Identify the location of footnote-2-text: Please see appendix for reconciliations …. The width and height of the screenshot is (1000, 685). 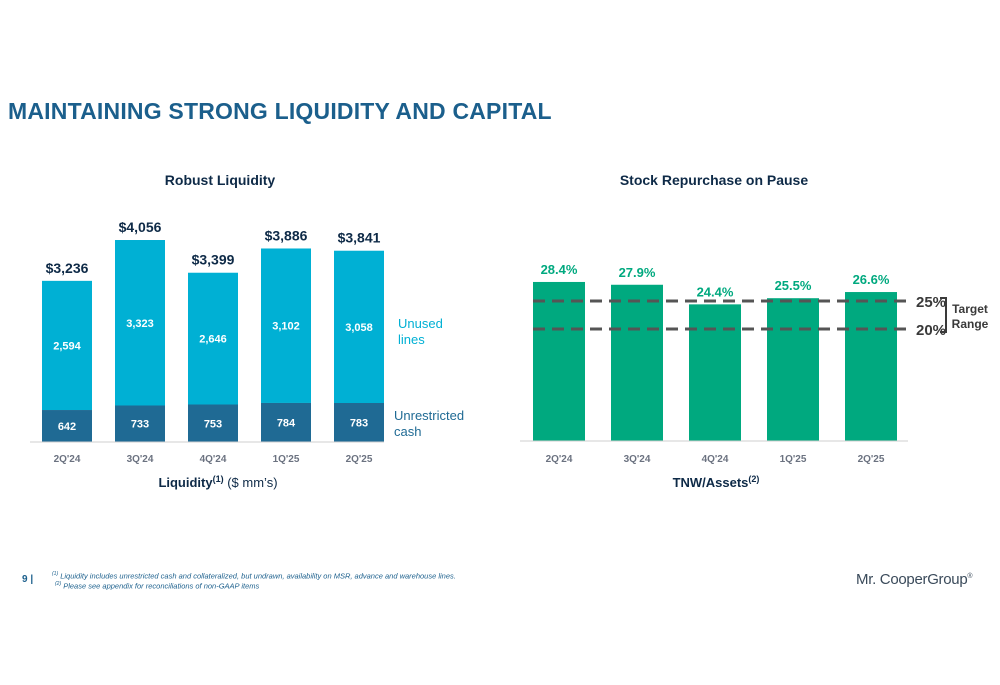
(160, 586).